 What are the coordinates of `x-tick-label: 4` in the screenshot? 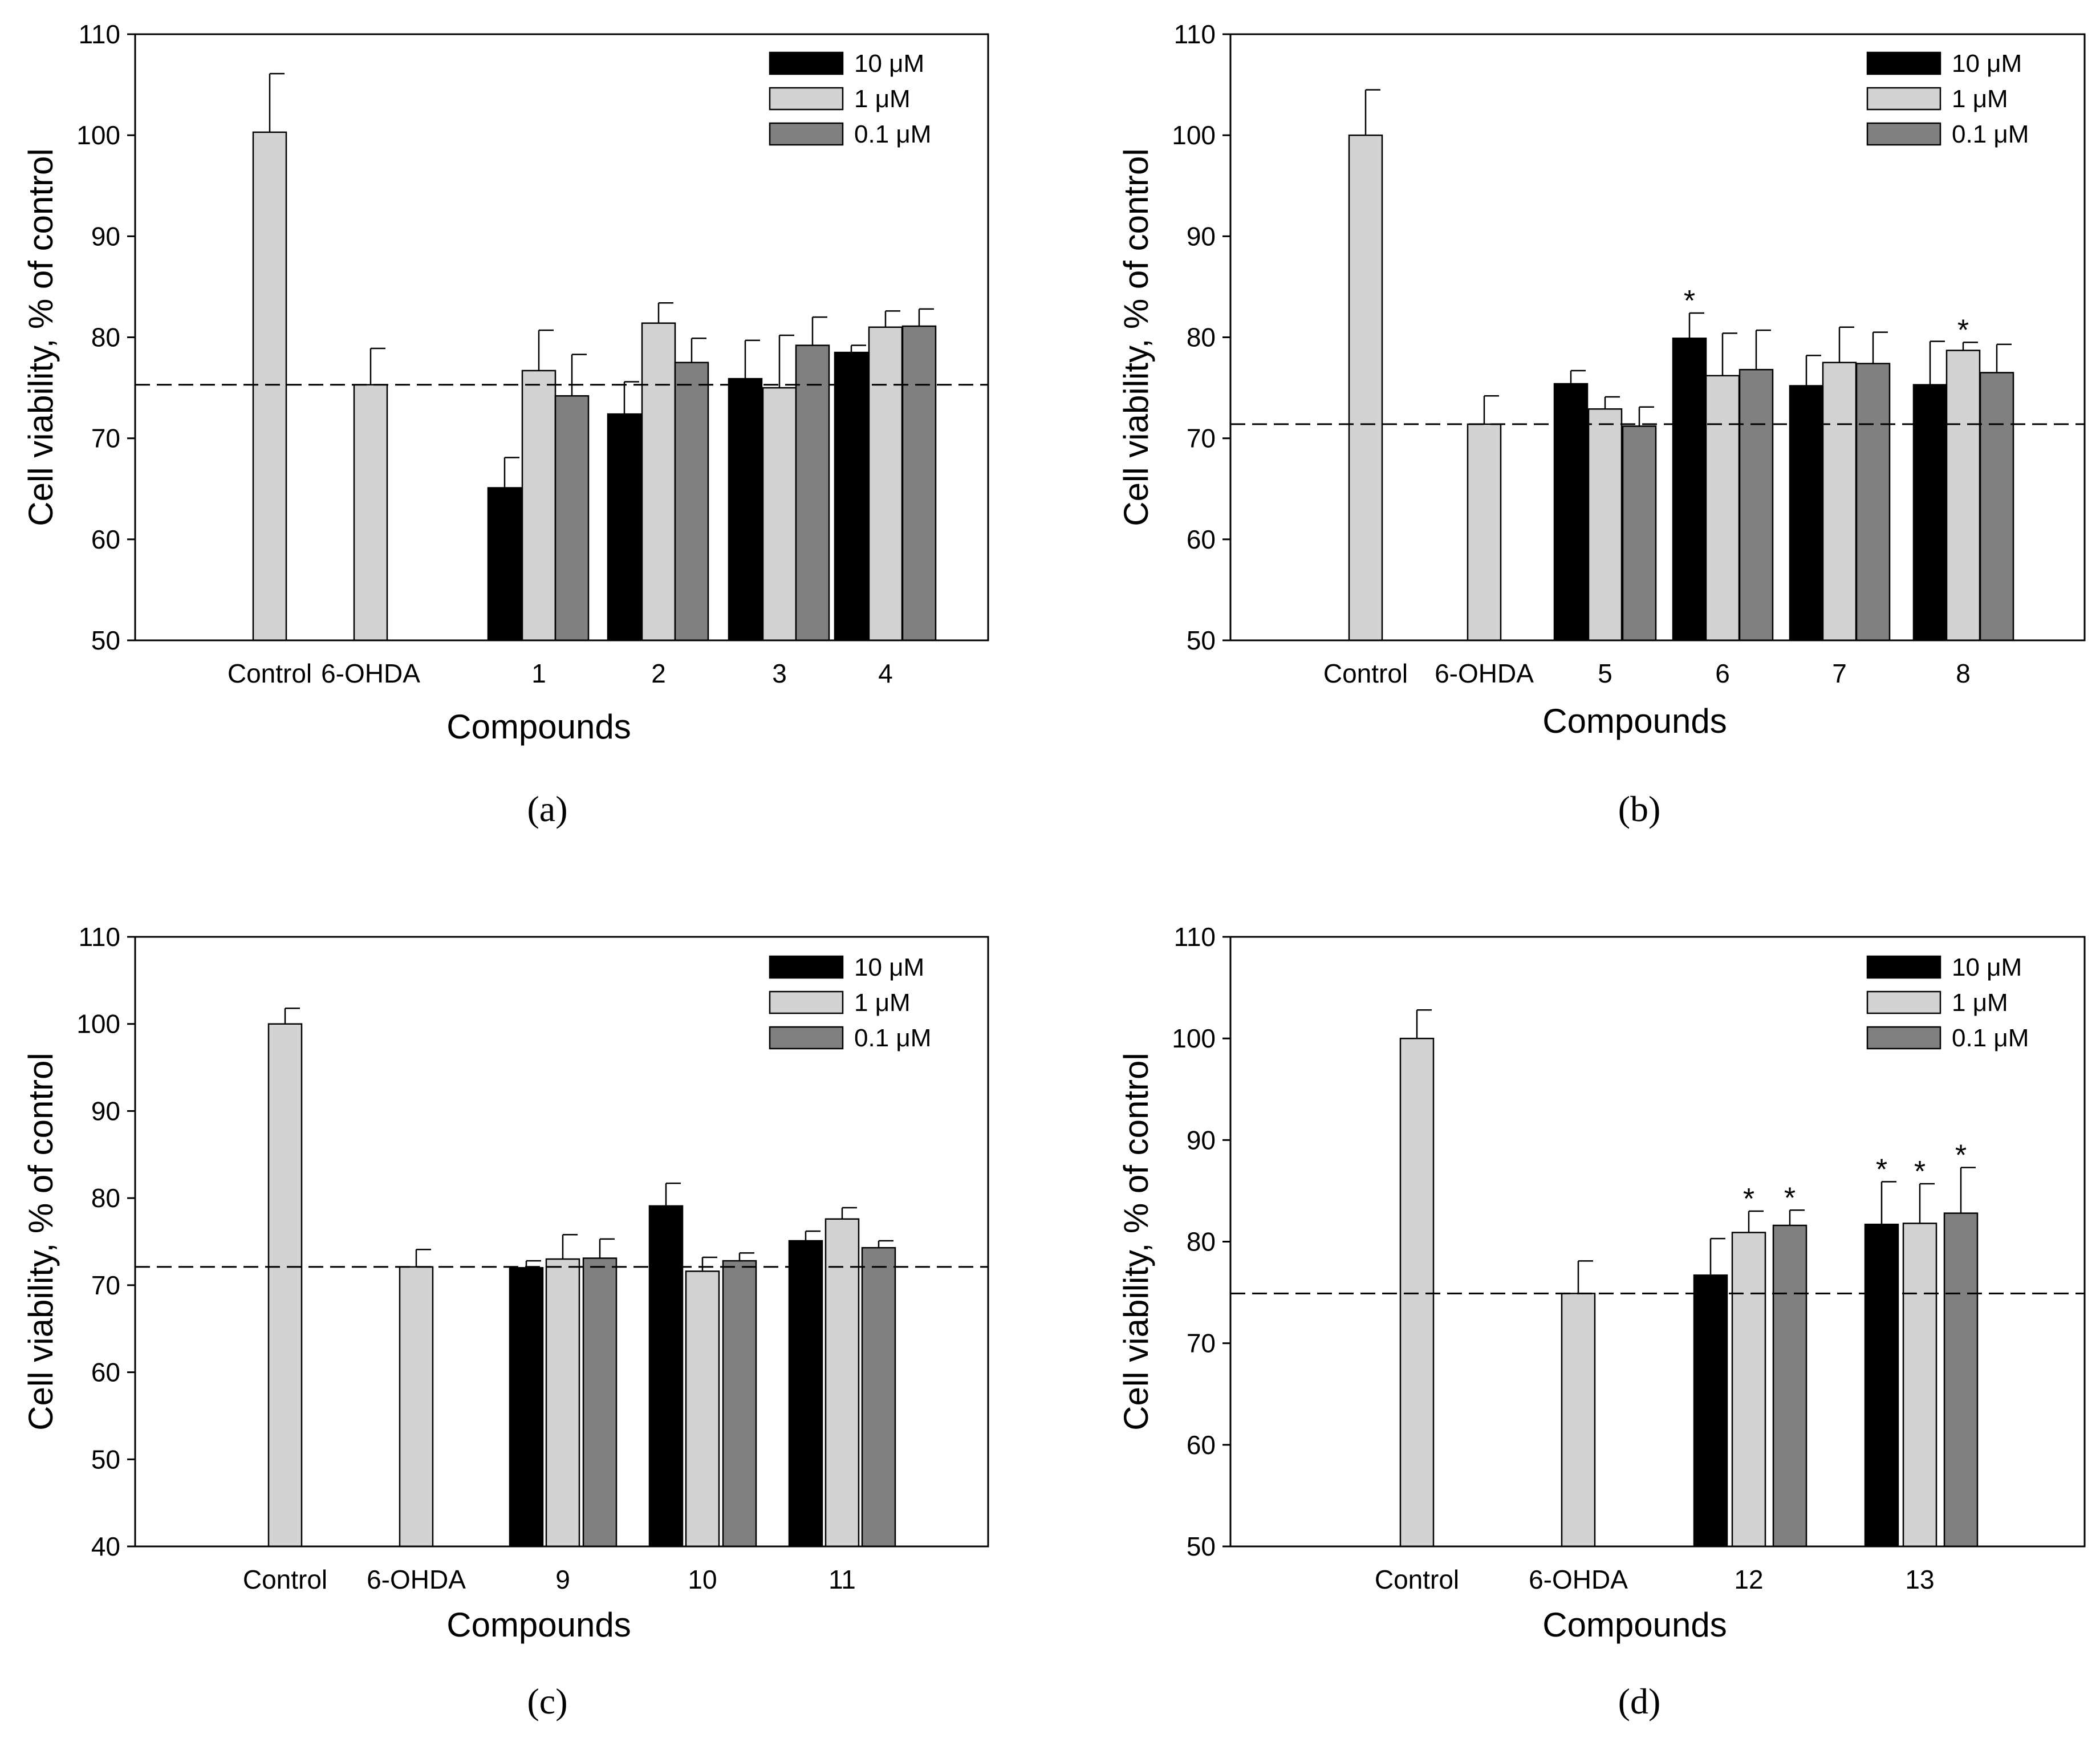 It's located at (885, 674).